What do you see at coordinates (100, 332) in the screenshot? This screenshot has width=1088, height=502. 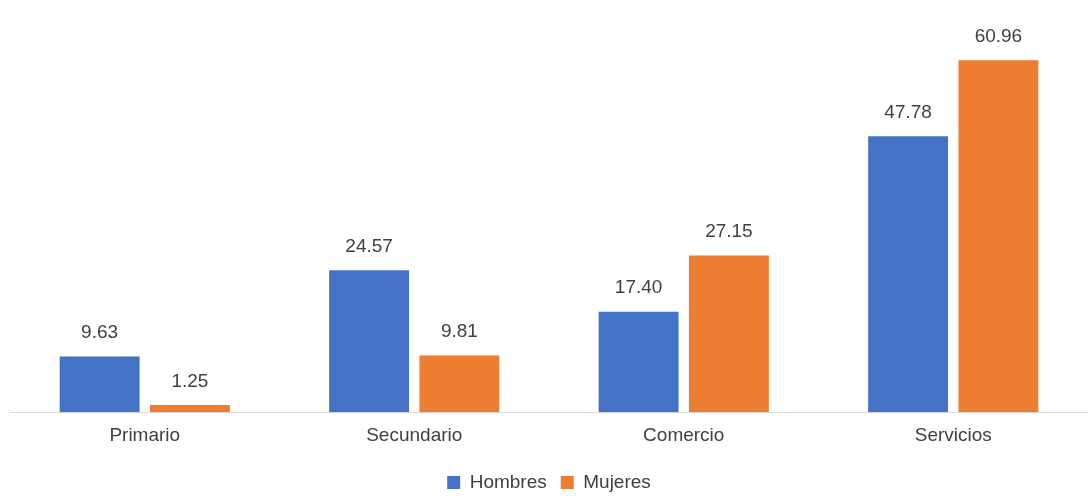 I see `data-label: 9.63` at bounding box center [100, 332].